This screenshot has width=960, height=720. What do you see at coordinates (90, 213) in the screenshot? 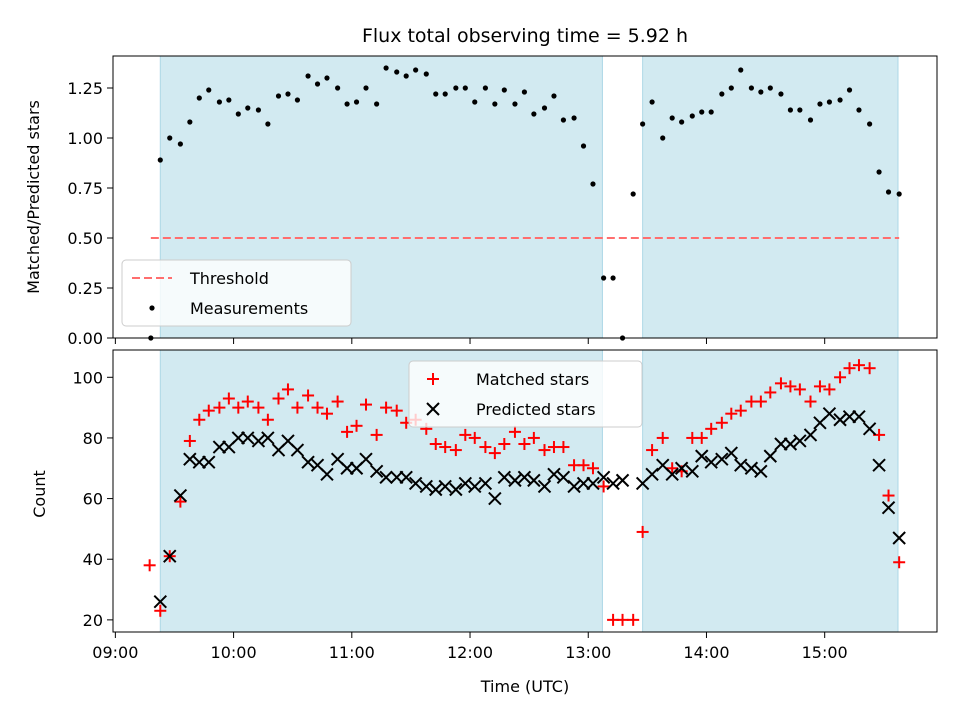
I see `ratio-y-ticks: 0.00 0.25 0.50 0.75 1.00 1.25` at bounding box center [90, 213].